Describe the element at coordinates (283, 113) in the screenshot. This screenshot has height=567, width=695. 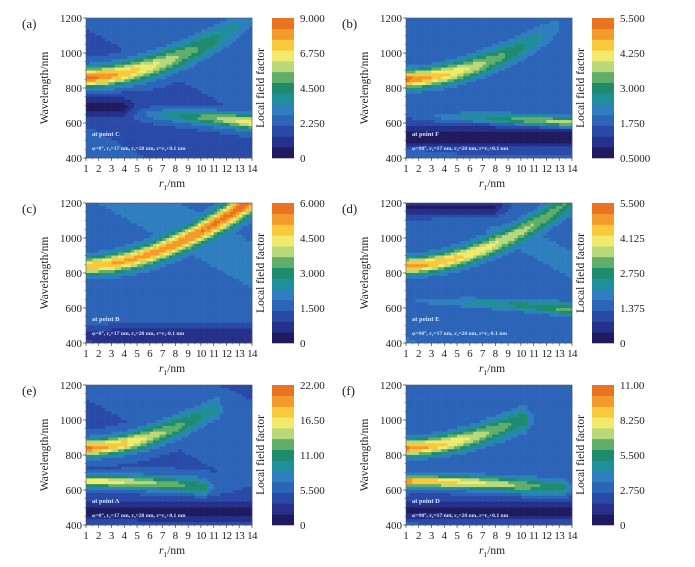
I see `colorbar-segment` at that location.